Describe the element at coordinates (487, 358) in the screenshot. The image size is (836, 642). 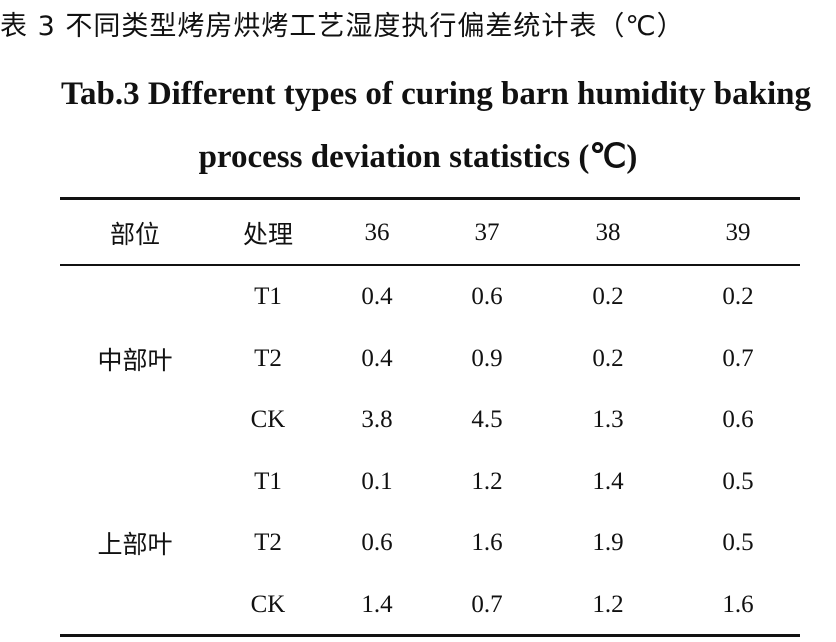
I see `cell: 0.9` at that location.